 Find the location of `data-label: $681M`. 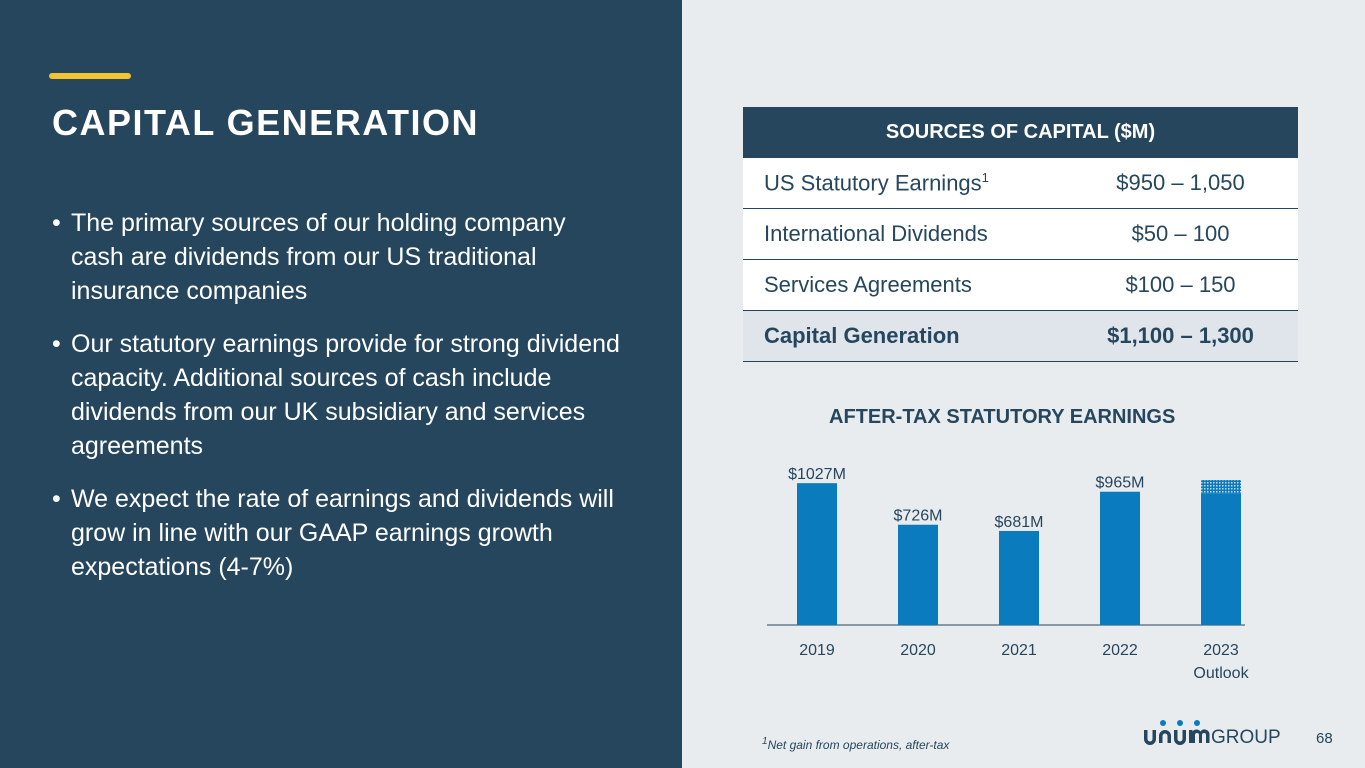

data-label: $681M is located at coordinates (1019, 522).